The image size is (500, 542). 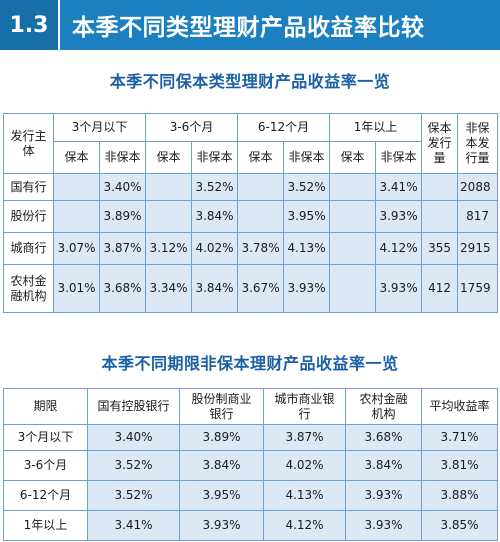 I want to click on period-header: 3-6个月, so click(x=192, y=127).